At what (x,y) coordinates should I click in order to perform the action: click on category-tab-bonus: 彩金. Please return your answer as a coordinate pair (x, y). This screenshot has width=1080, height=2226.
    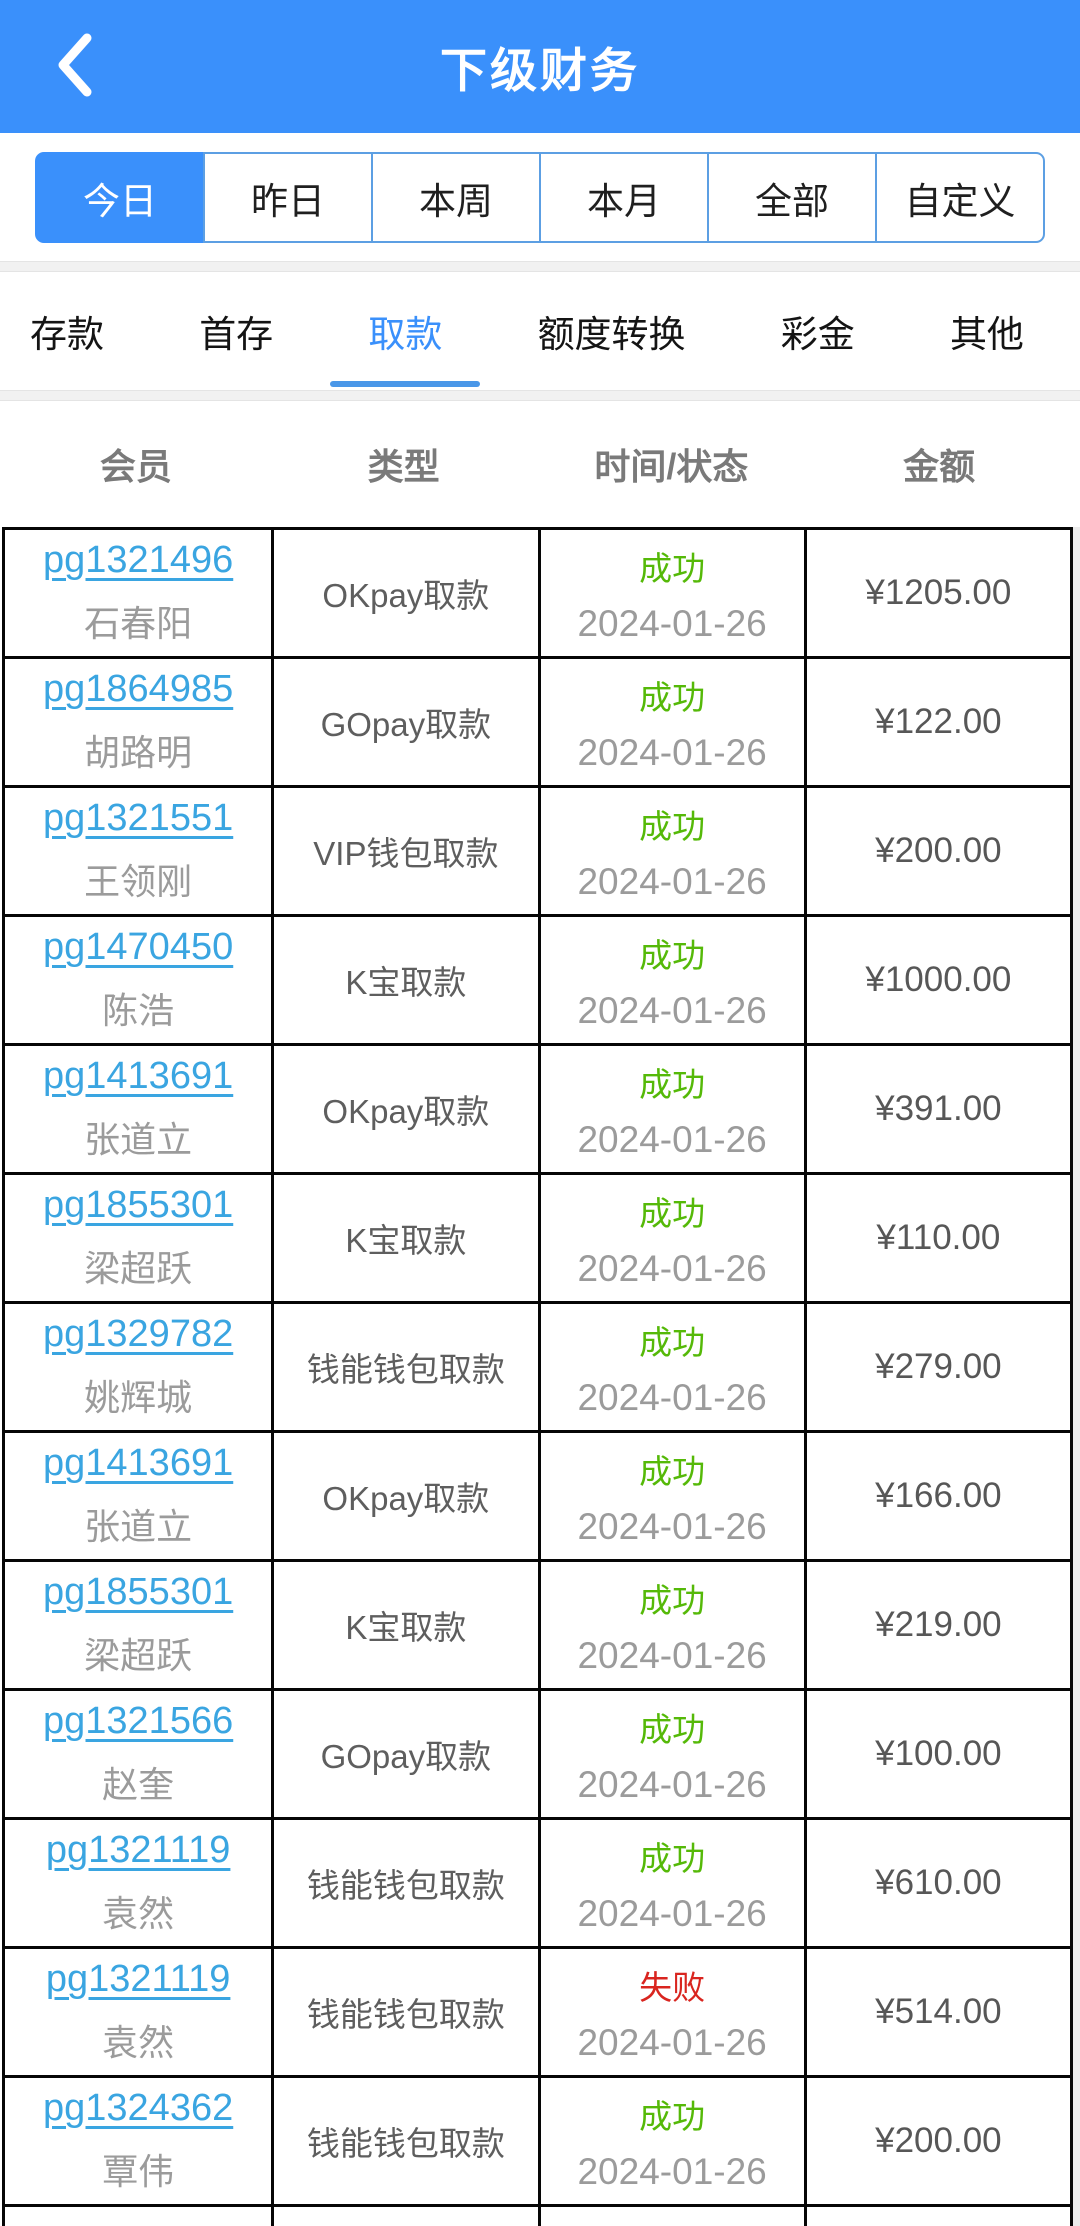
    Looking at the image, I should click on (818, 331).